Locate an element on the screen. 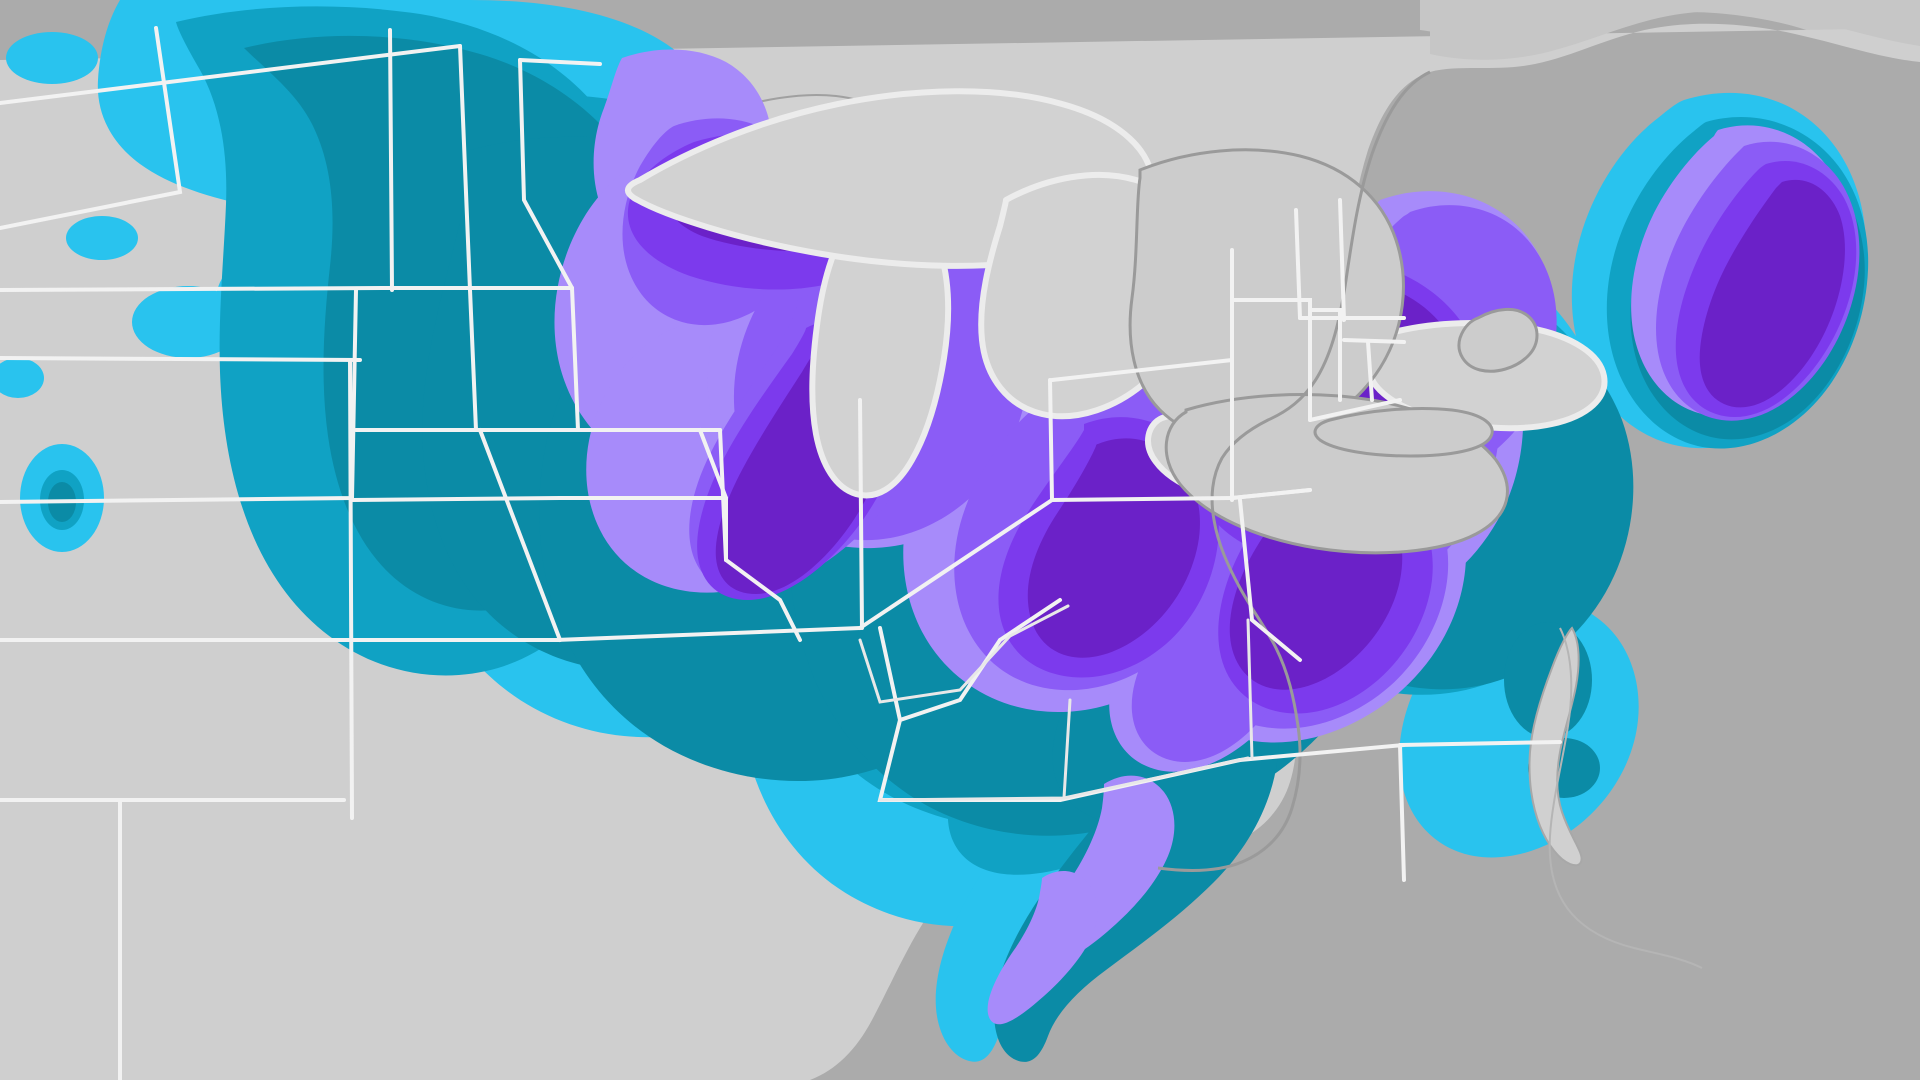 This screenshot has width=1920, height=1080. seaboard-detail is located at coordinates (1625, 798).